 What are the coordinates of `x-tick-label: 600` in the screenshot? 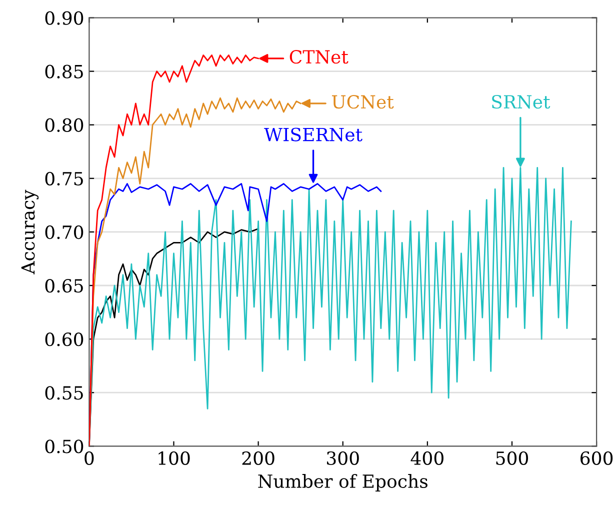 It's located at (596, 458).